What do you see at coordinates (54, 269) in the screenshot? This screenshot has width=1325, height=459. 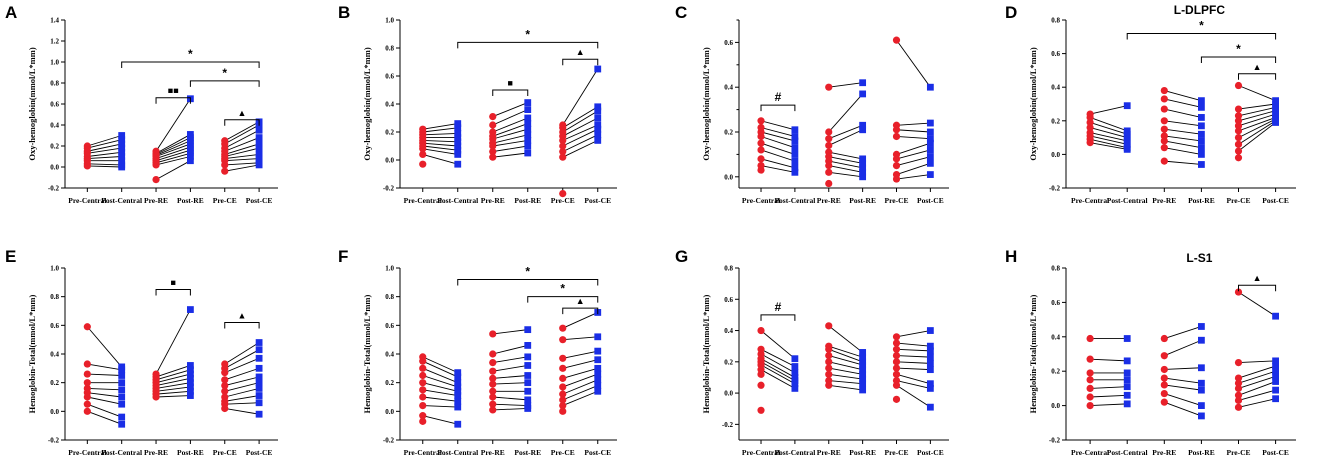 I see `y-tick-label: 1.0` at bounding box center [54, 269].